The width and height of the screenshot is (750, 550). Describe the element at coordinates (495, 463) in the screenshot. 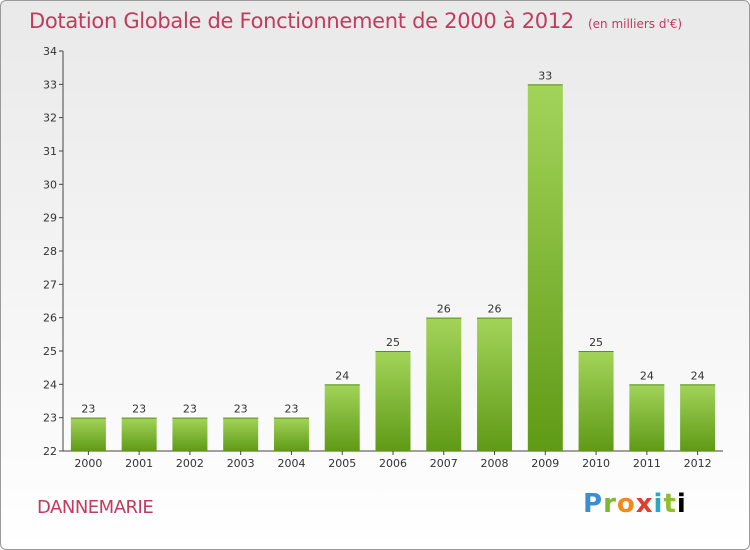

I see `x-tick-label: 2008` at that location.